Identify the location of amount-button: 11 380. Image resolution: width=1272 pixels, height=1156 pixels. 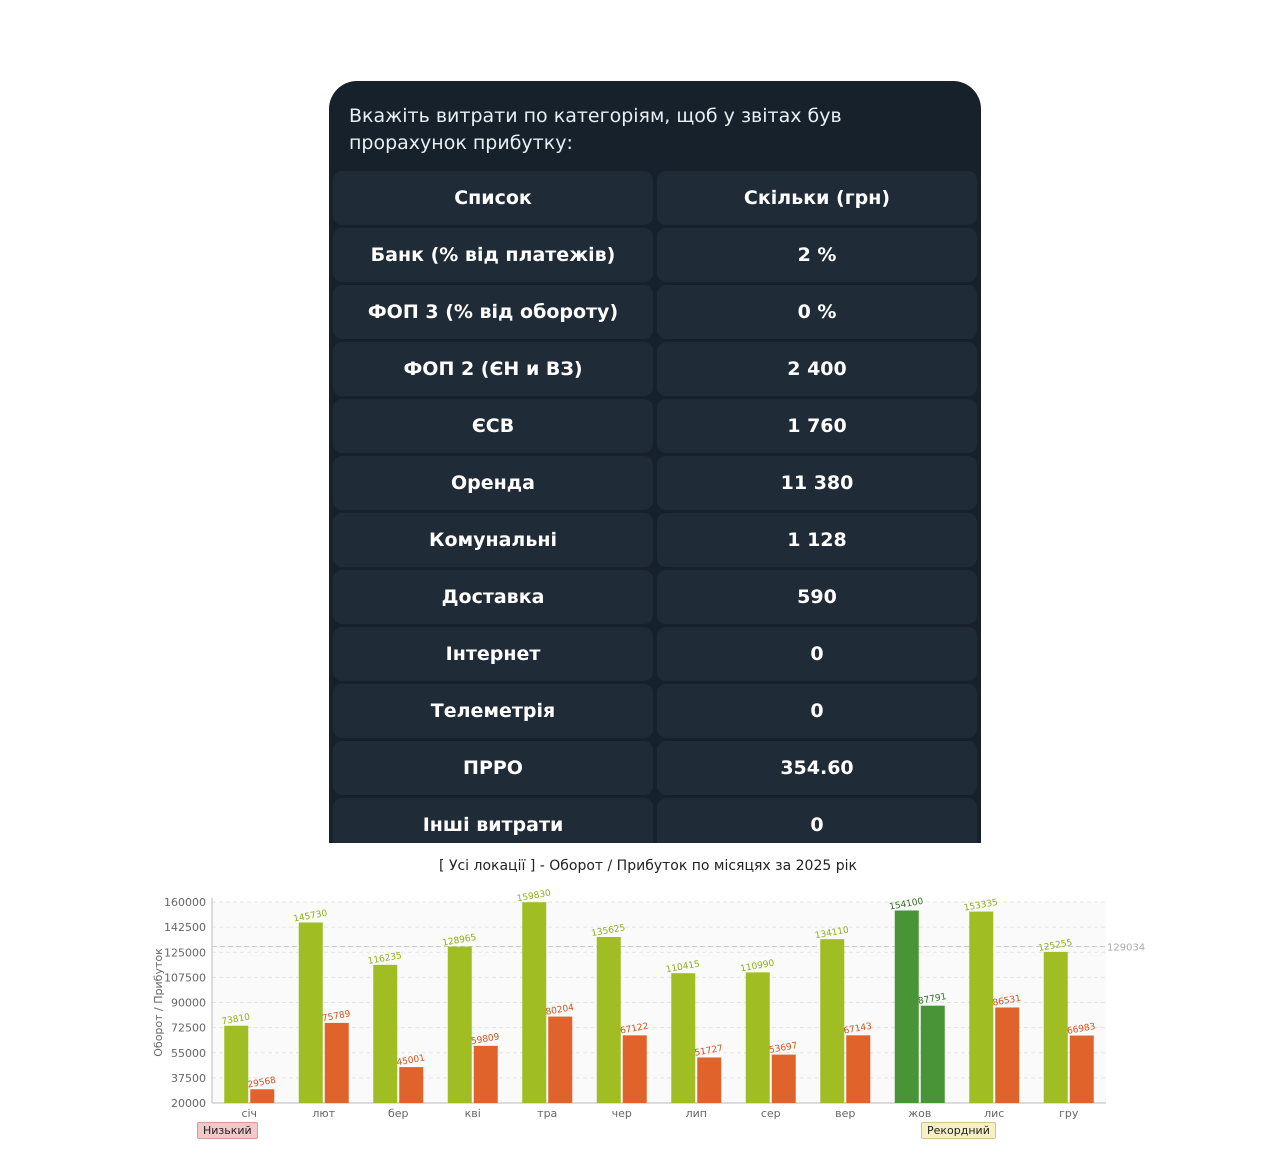
(817, 483).